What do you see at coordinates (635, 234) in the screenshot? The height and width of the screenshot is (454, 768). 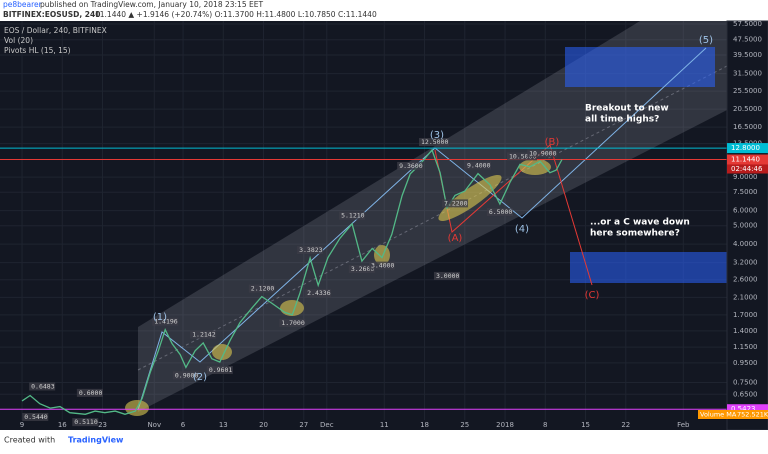 I see `note: here somewhere?` at bounding box center [635, 234].